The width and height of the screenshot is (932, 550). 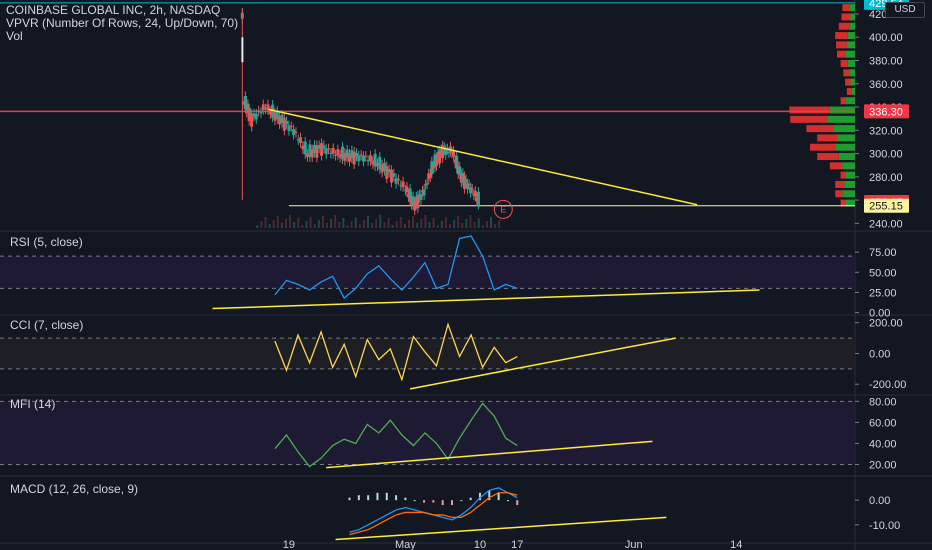 What do you see at coordinates (886, 38) in the screenshot?
I see `y-tick-label: 400.00` at bounding box center [886, 38].